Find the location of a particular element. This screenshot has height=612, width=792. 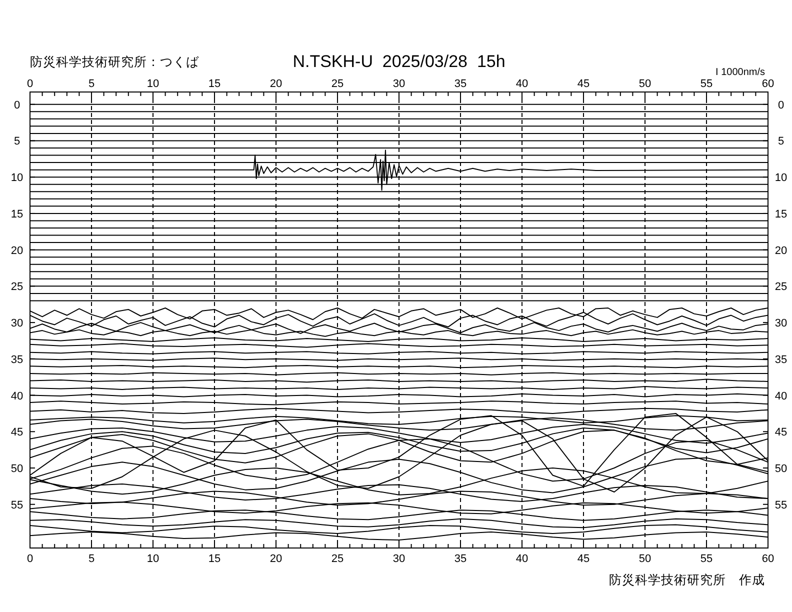

x-tick-label: 25 is located at coordinates (337, 84).